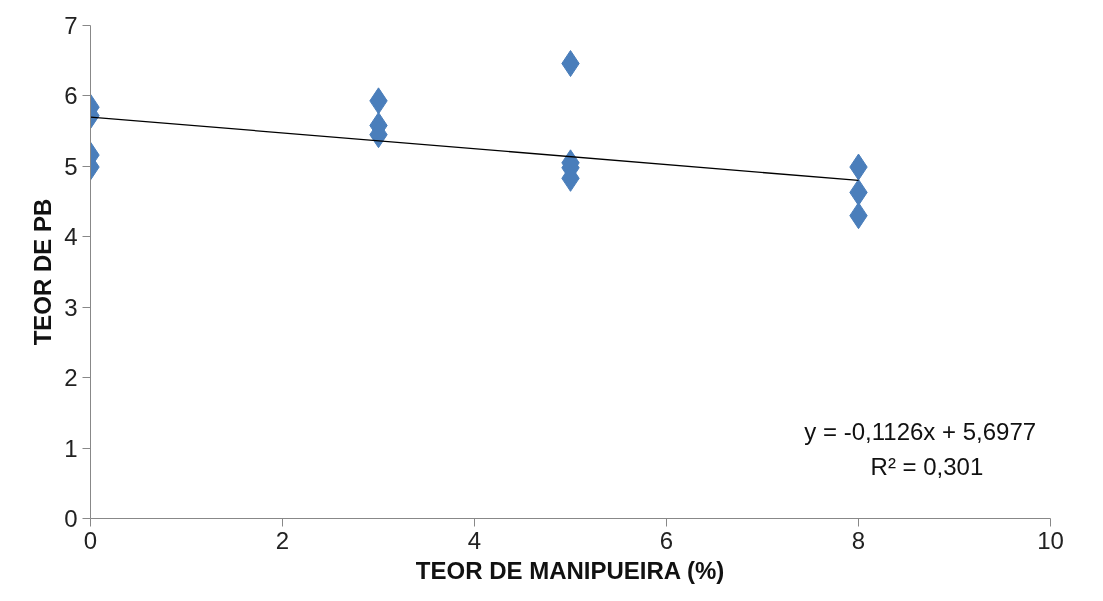 The height and width of the screenshot is (601, 1103). I want to click on y-tick-label: 7, so click(71, 25).